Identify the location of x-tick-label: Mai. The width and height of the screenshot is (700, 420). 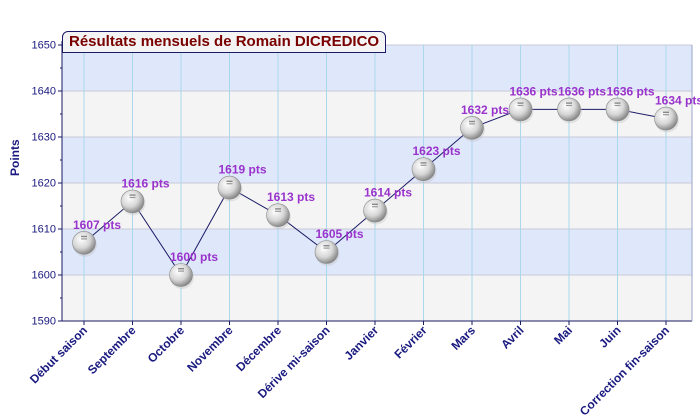
(563, 335).